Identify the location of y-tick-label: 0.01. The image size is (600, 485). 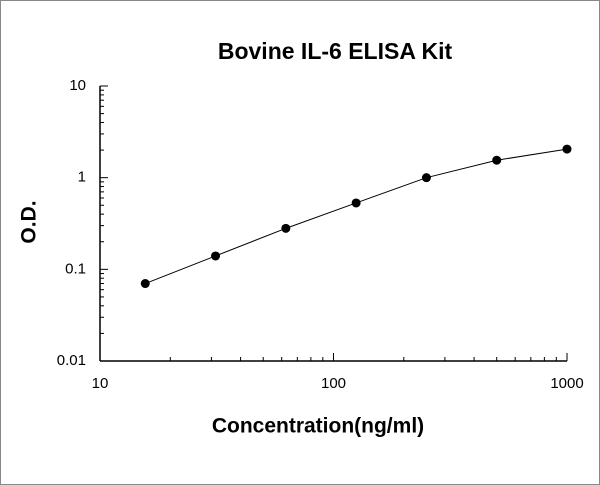
(71, 360).